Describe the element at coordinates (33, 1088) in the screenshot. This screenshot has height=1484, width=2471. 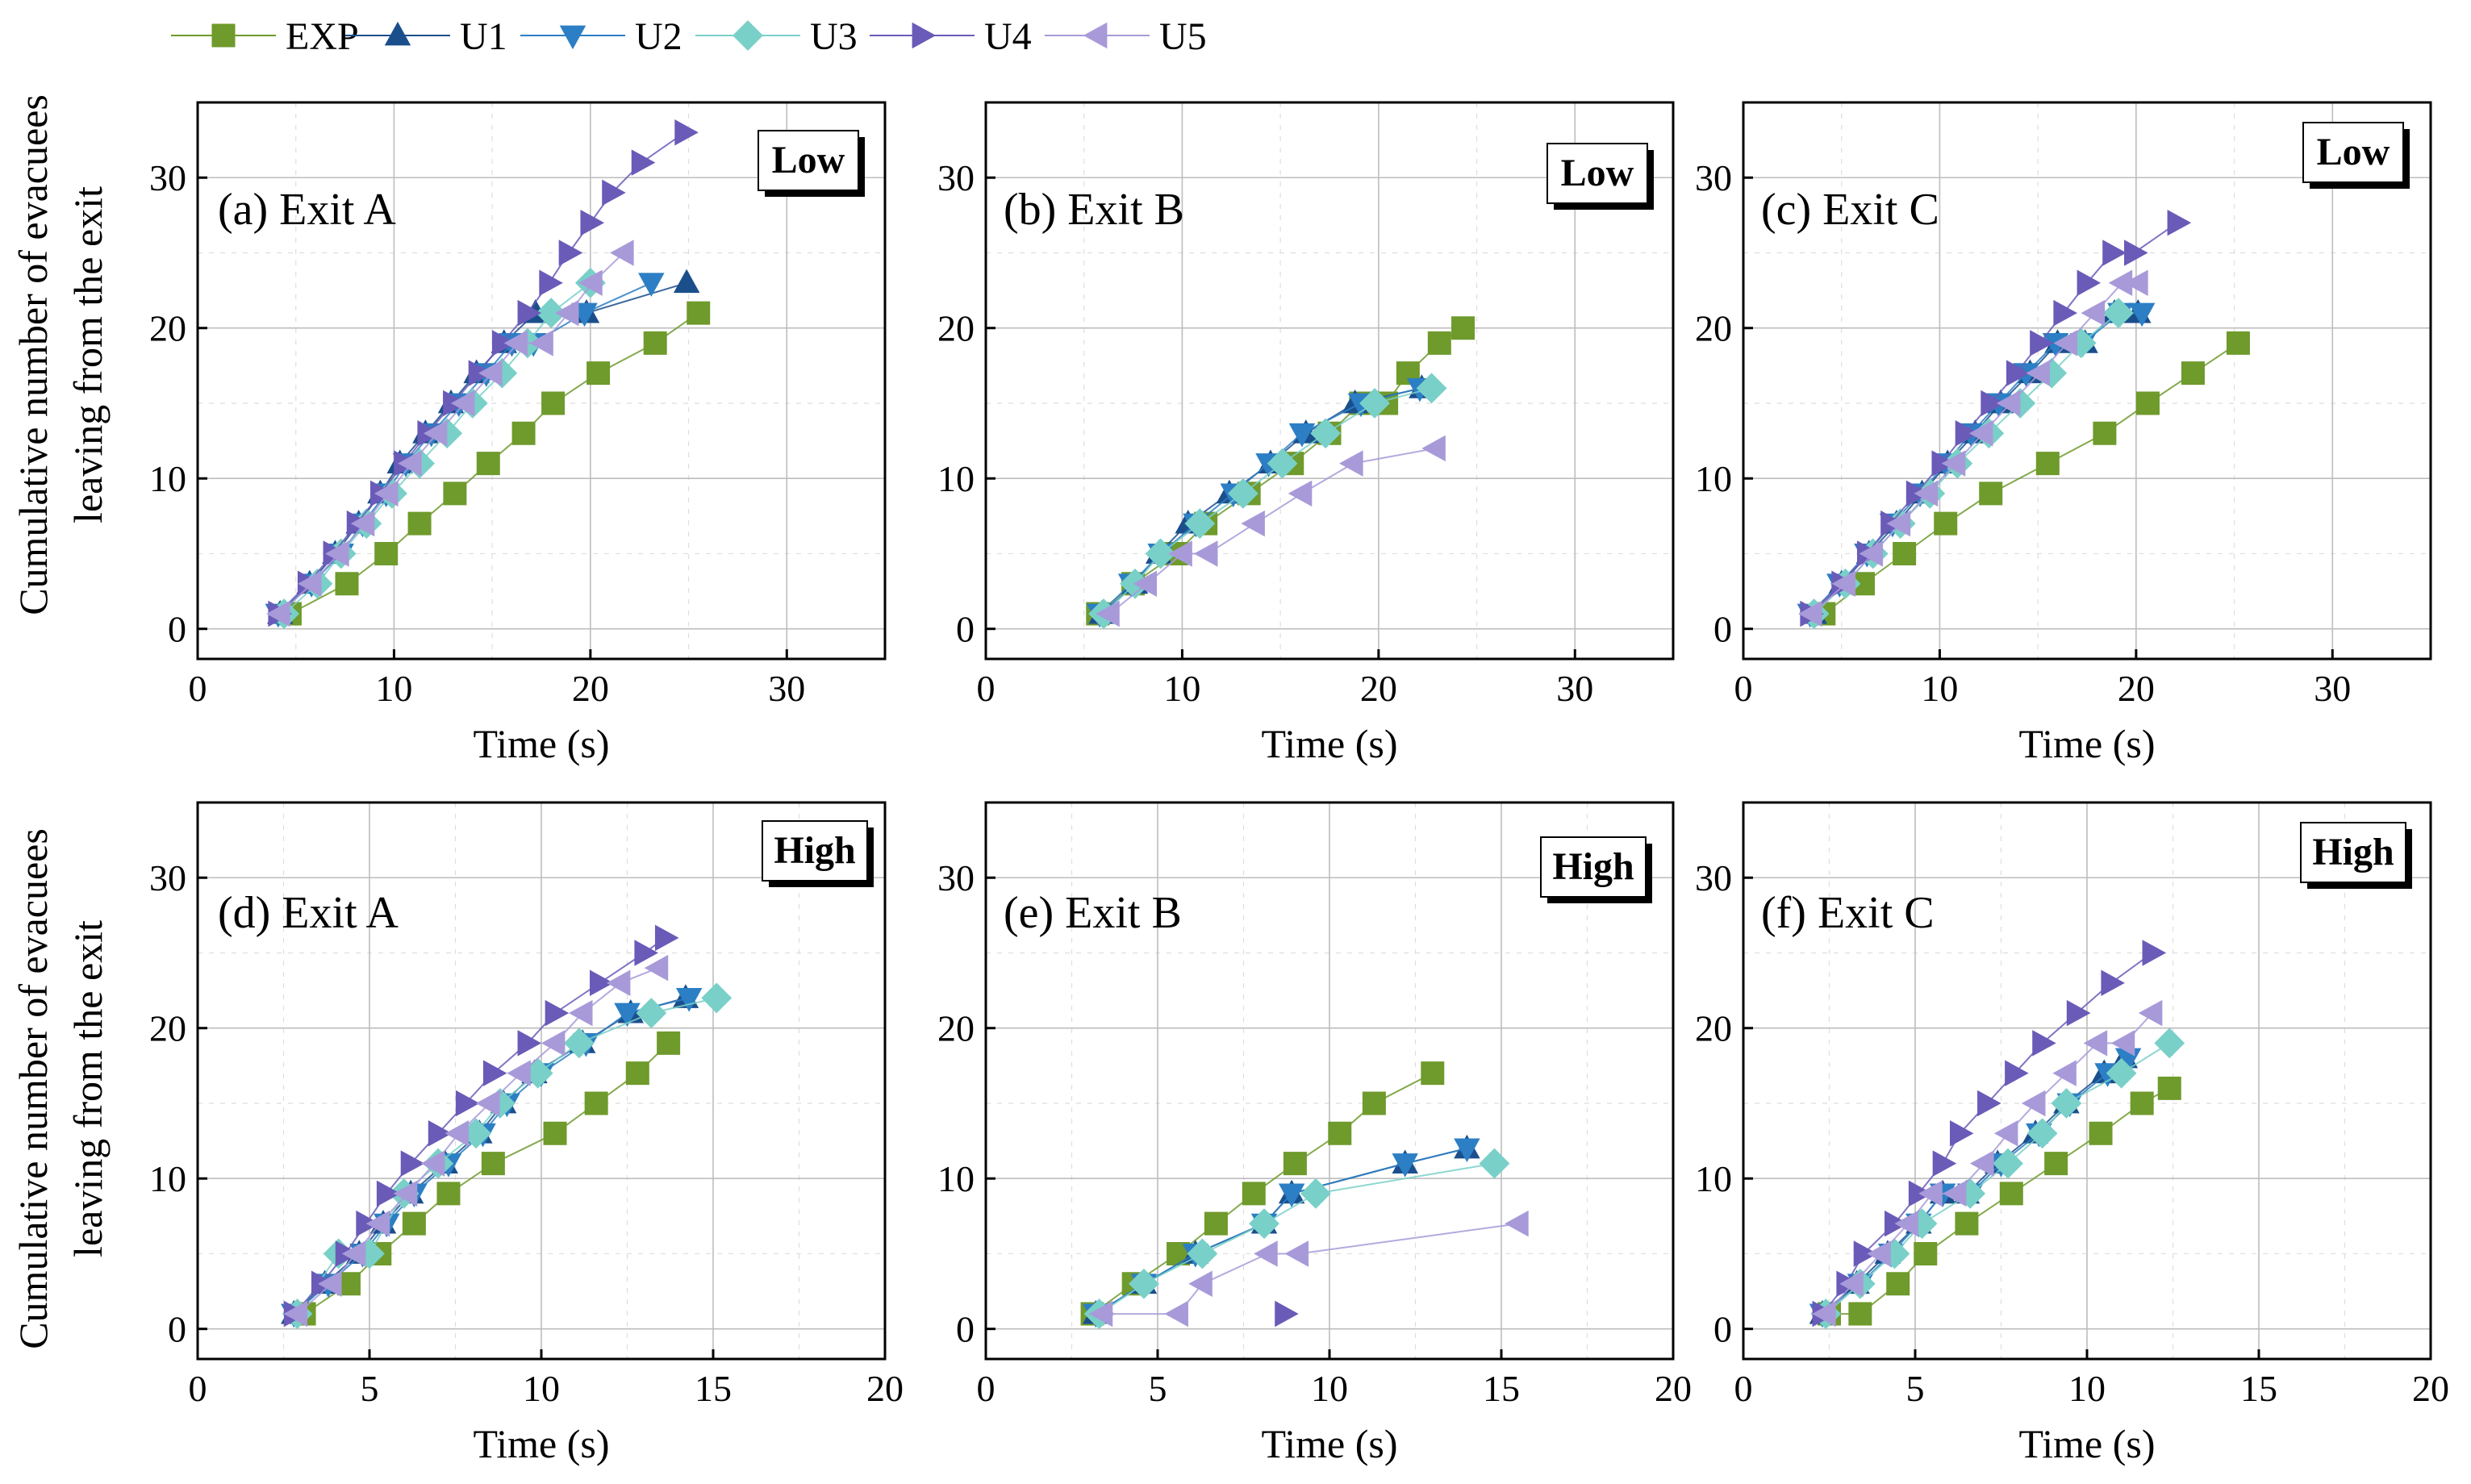
I see `y-axis-title-bottom: Cumulative number of evacuees` at that location.